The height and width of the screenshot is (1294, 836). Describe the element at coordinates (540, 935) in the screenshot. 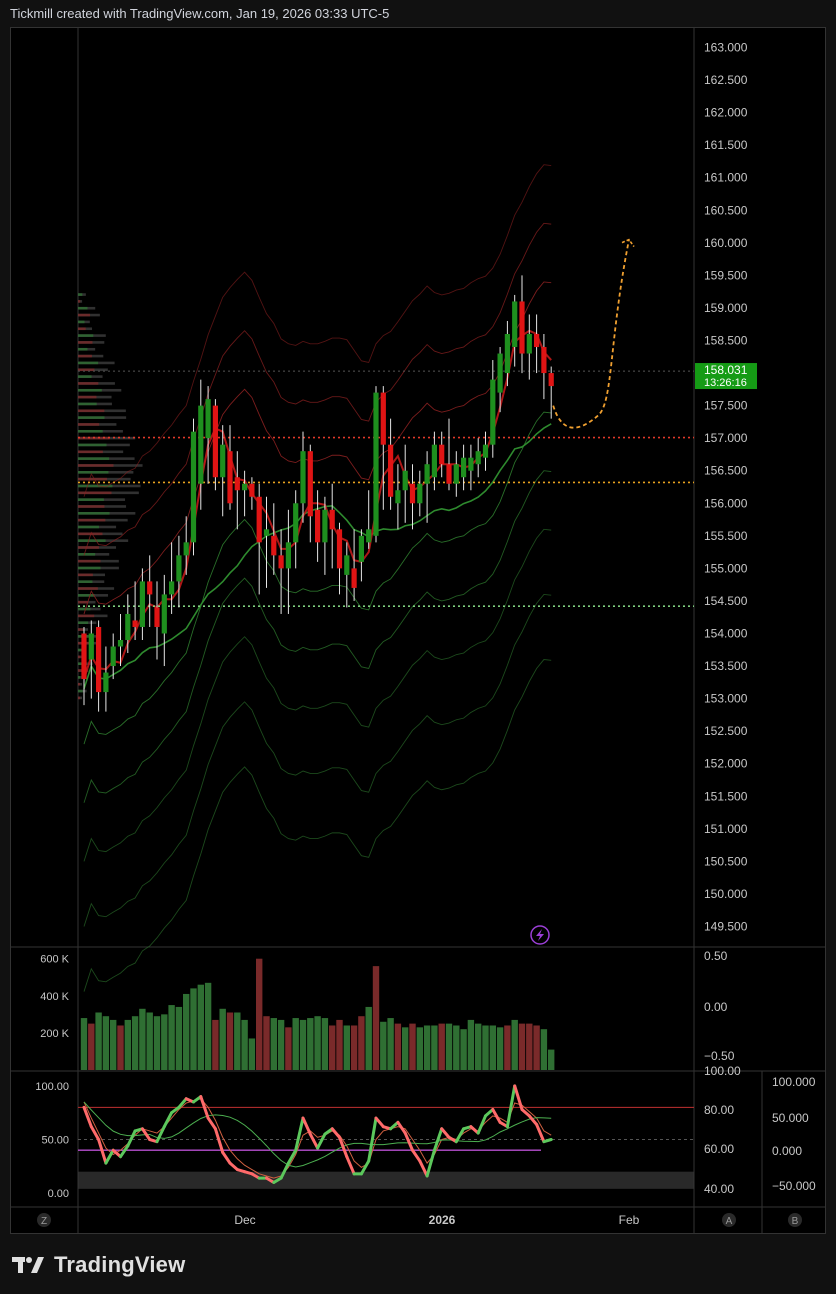

I see `flash-icon` at that location.